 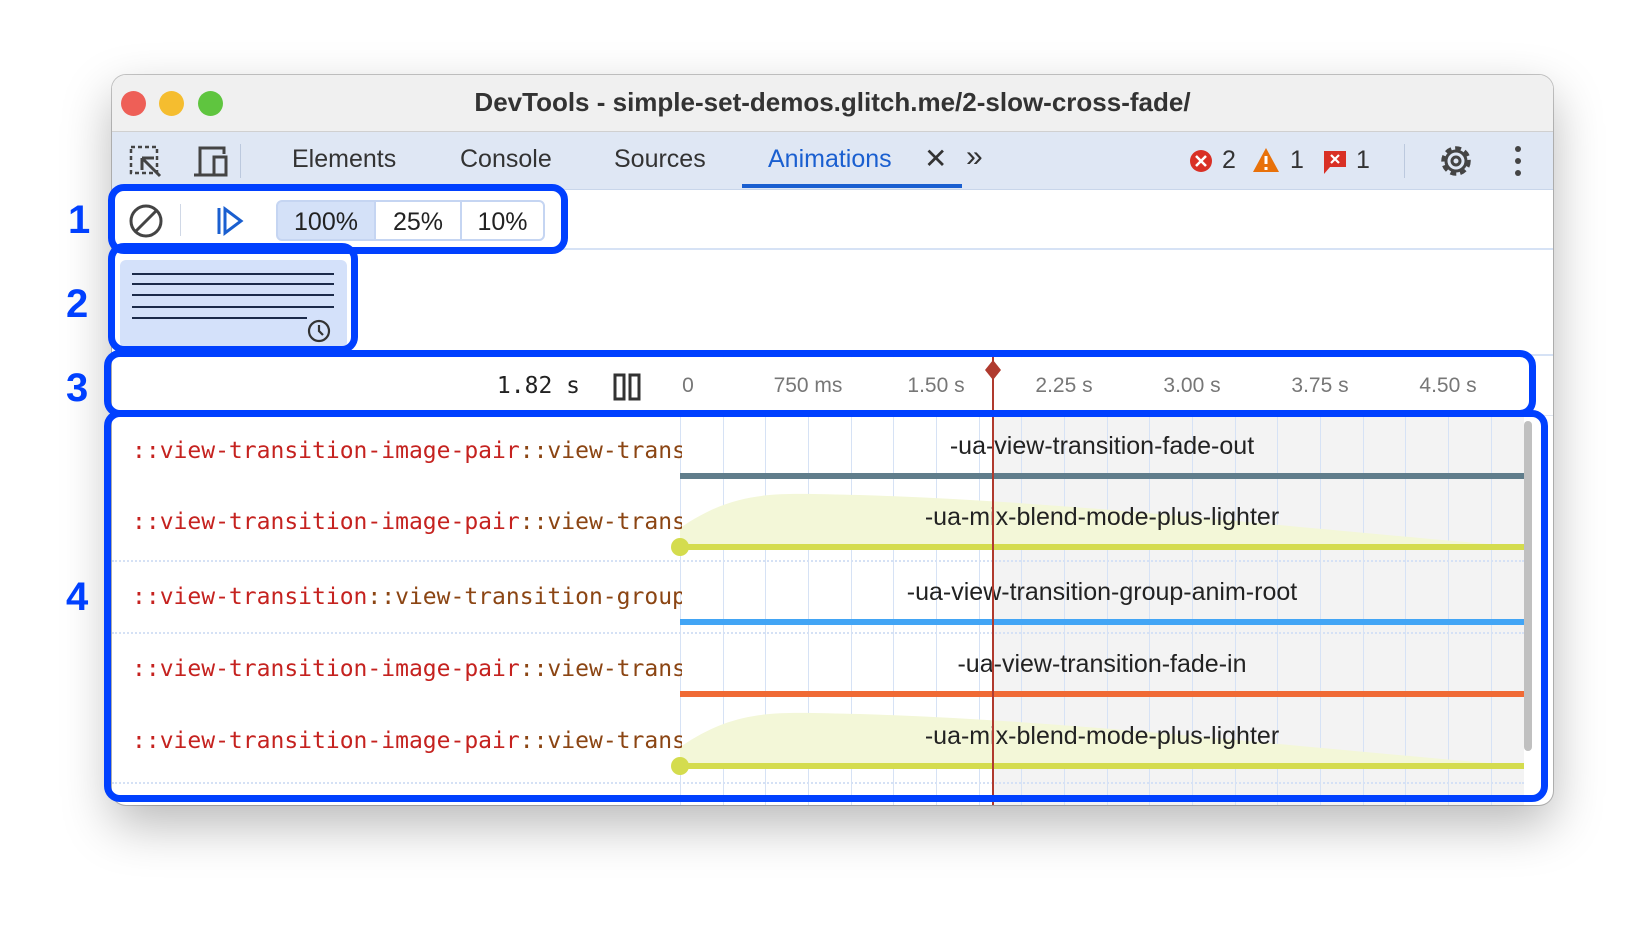 I want to click on annotation-number-2: 2, so click(x=77, y=304).